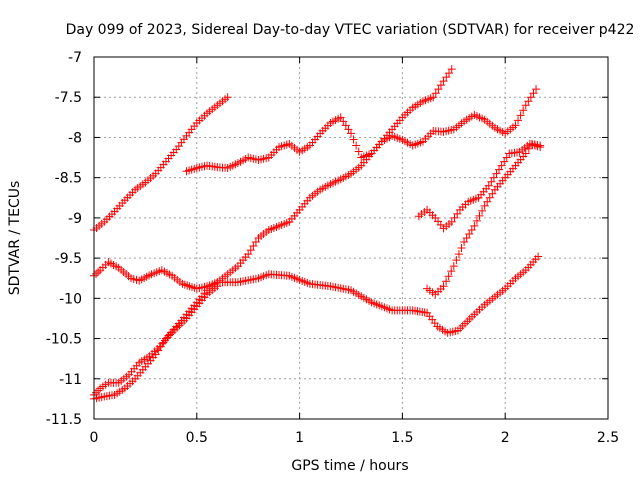 The height and width of the screenshot is (480, 640). I want to click on y-tick-label: -10.5, so click(64, 340).